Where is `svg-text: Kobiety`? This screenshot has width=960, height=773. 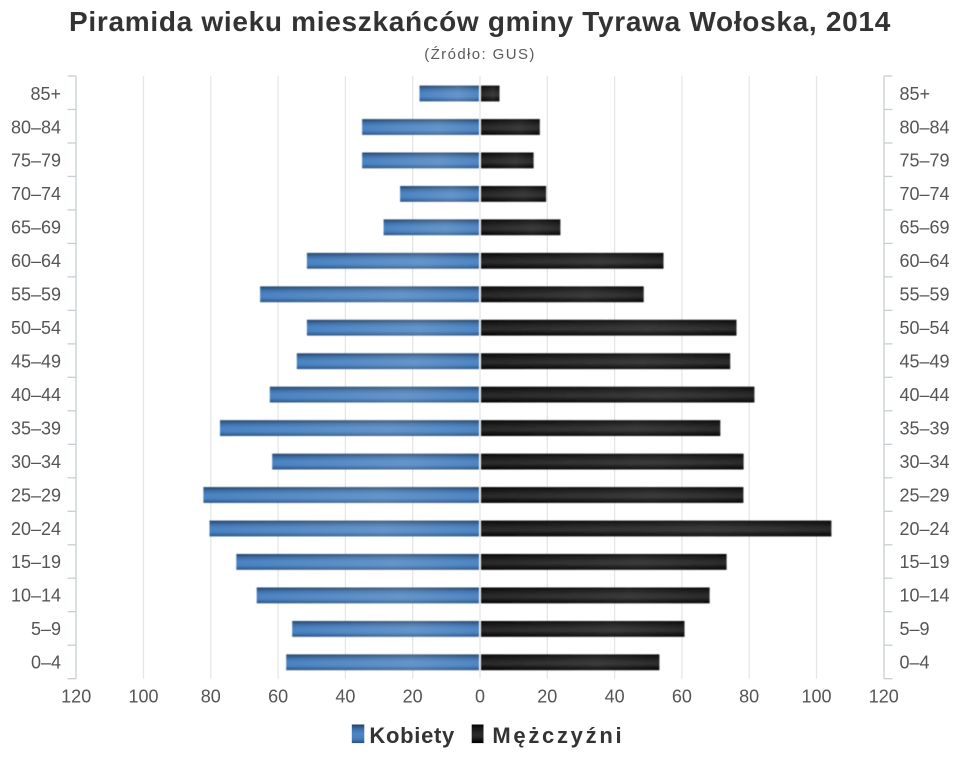 svg-text: Kobiety is located at coordinates (412, 735).